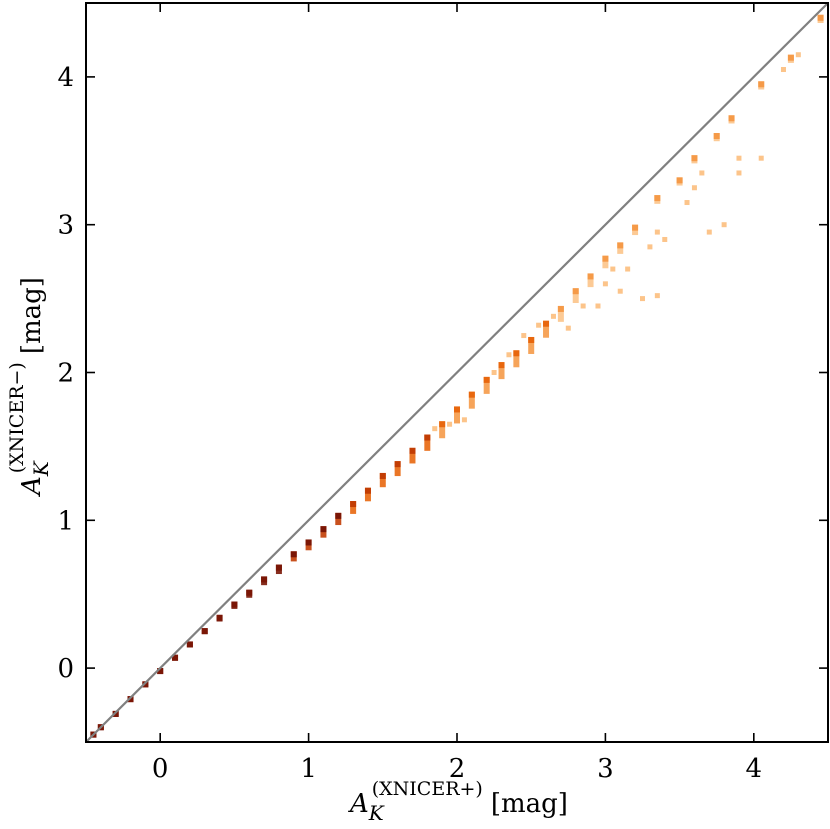  I want to click on x-axis-superscript: (XNICER+), so click(427, 789).